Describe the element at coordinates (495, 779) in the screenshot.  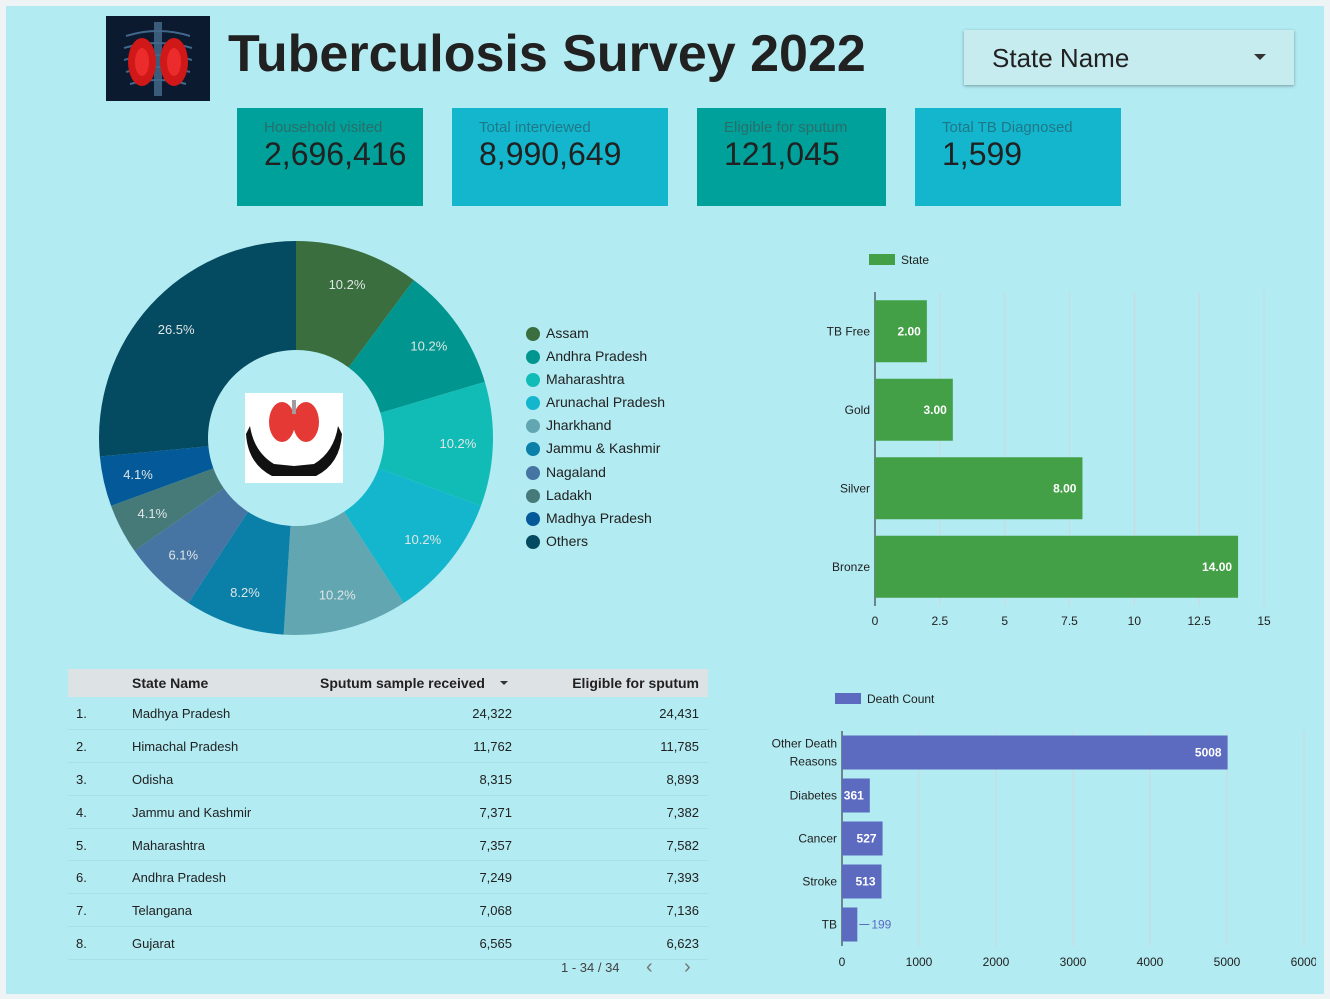
I see `row-sputum-received: 8,315` at that location.